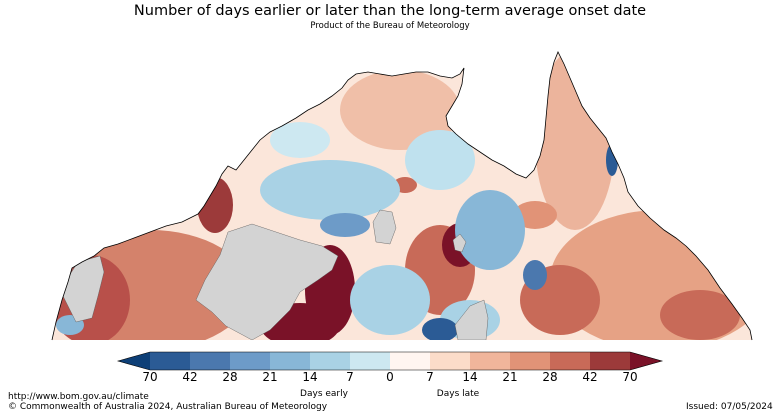 The width and height of the screenshot is (780, 414). What do you see at coordinates (490, 230) in the screenshot?
I see `early-region-gulf` at bounding box center [490, 230].